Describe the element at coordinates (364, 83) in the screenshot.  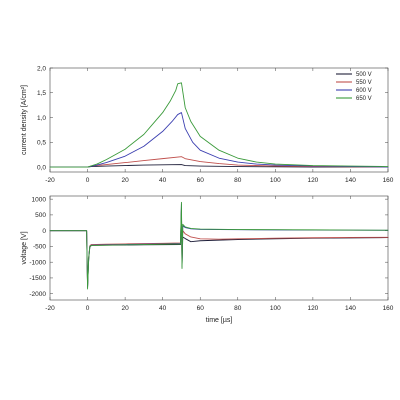
I see `legend-label: 550 V` at that location.